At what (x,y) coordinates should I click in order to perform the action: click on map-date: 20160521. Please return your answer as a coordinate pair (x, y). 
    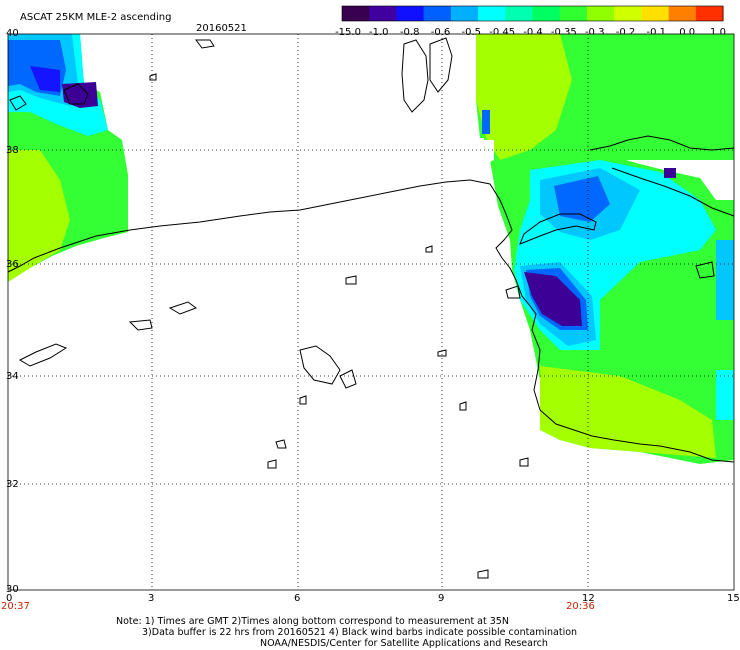
    Looking at the image, I should click on (221, 28).